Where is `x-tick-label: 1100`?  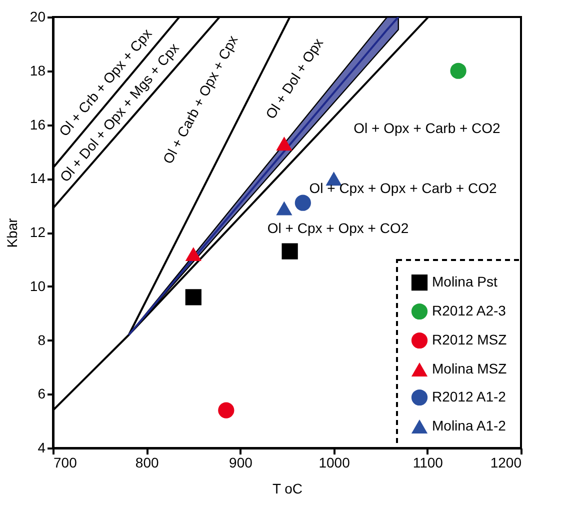
x-tick-label: 1100 is located at coordinates (428, 462).